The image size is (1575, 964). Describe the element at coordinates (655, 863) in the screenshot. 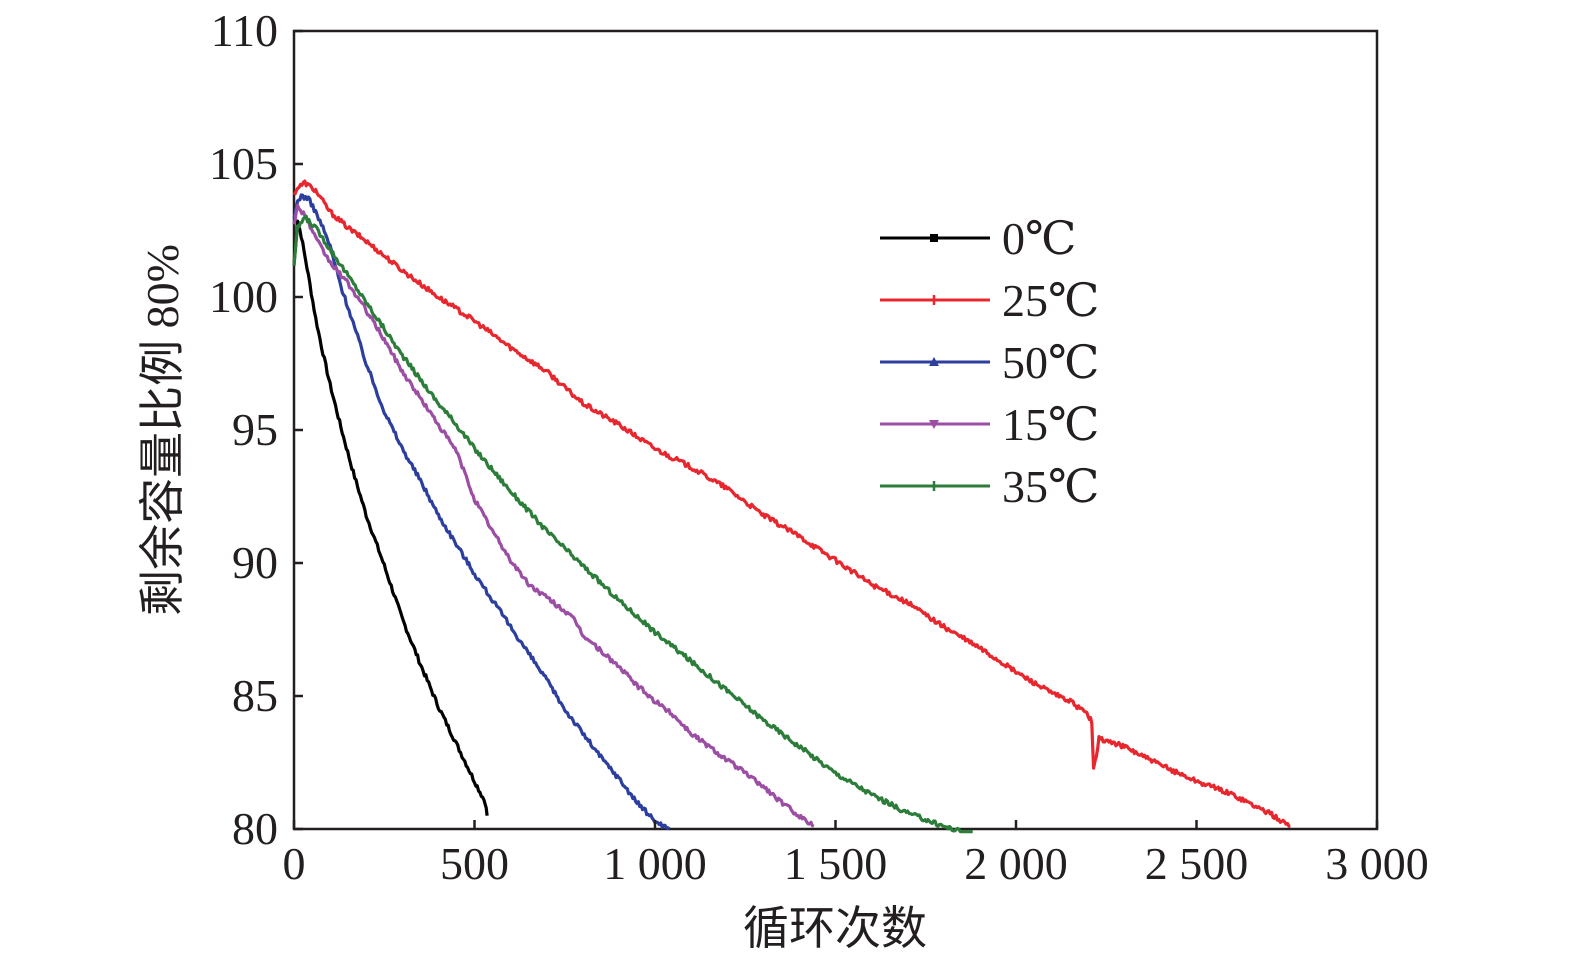

I see `x-tick-label: 1 000` at that location.